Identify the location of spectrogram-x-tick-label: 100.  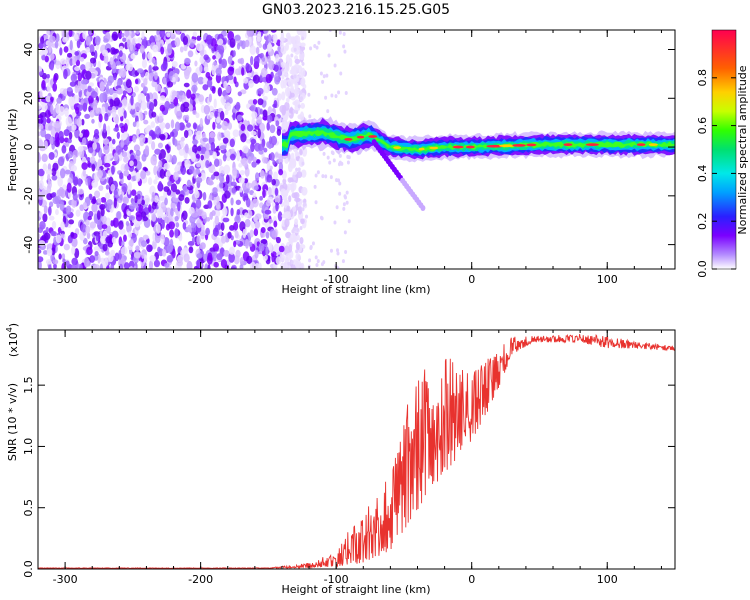
(607, 279).